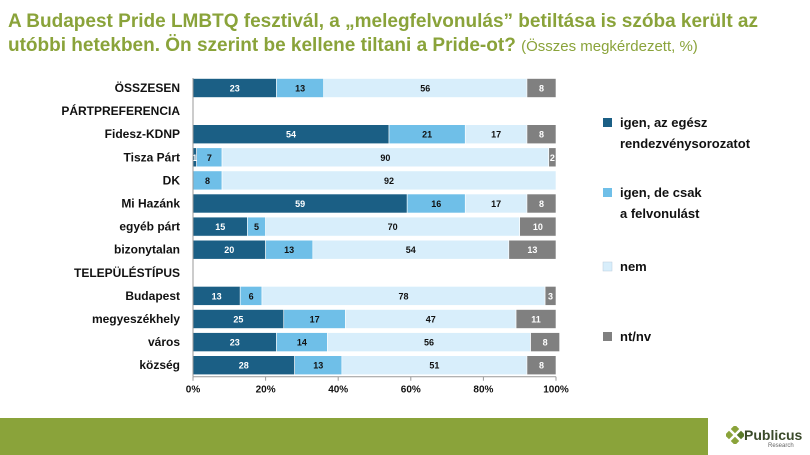  Describe the element at coordinates (164, 342) in the screenshot. I see `category-label: város` at that location.